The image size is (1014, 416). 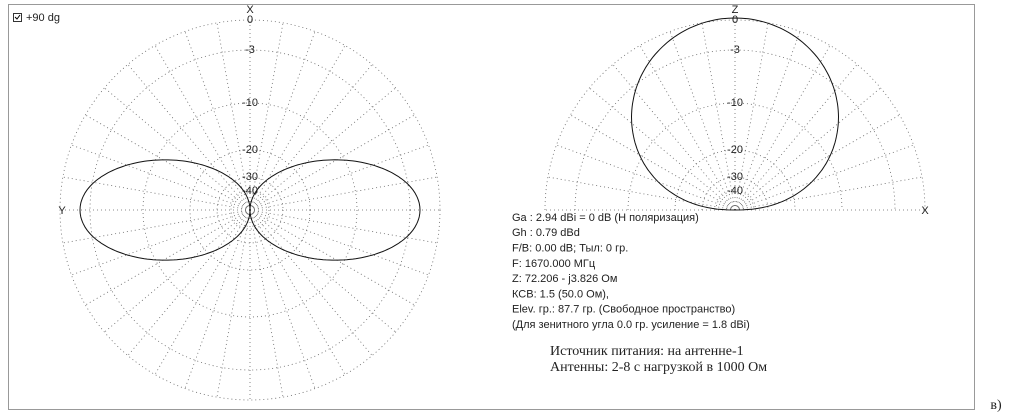 What do you see at coordinates (996, 405) in the screenshot?
I see `caption: в)` at bounding box center [996, 405].